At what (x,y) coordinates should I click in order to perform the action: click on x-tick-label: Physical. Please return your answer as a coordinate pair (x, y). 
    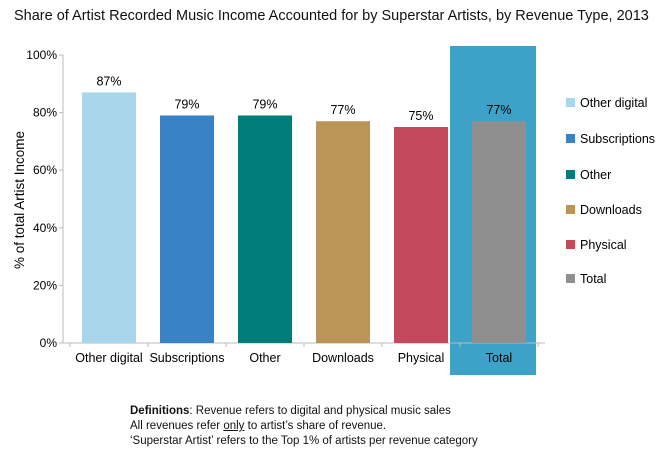
    Looking at the image, I should click on (421, 358).